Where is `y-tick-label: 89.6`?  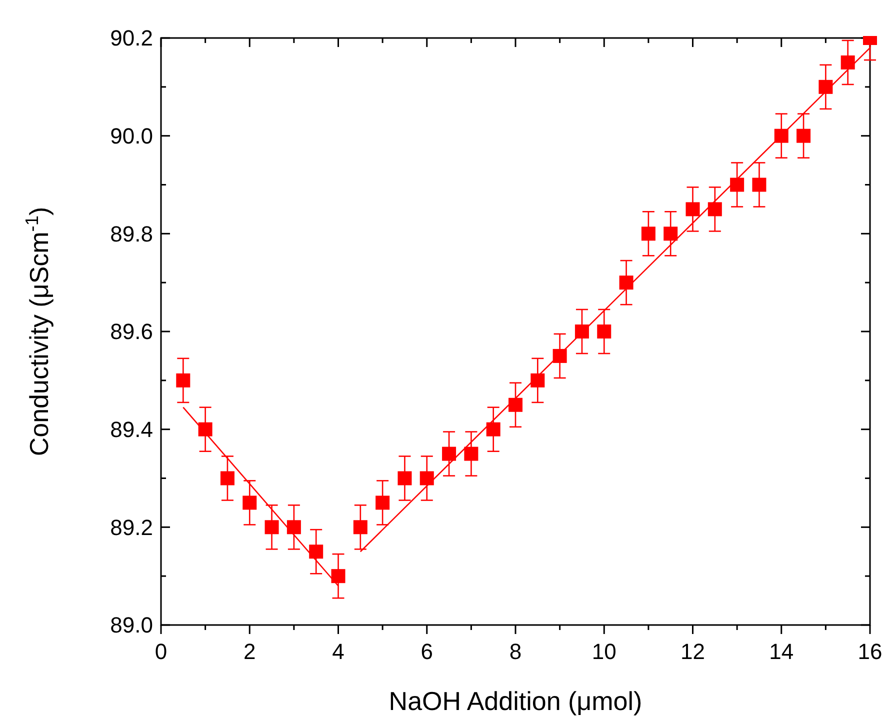 y-tick-label: 89.6 is located at coordinates (131, 331).